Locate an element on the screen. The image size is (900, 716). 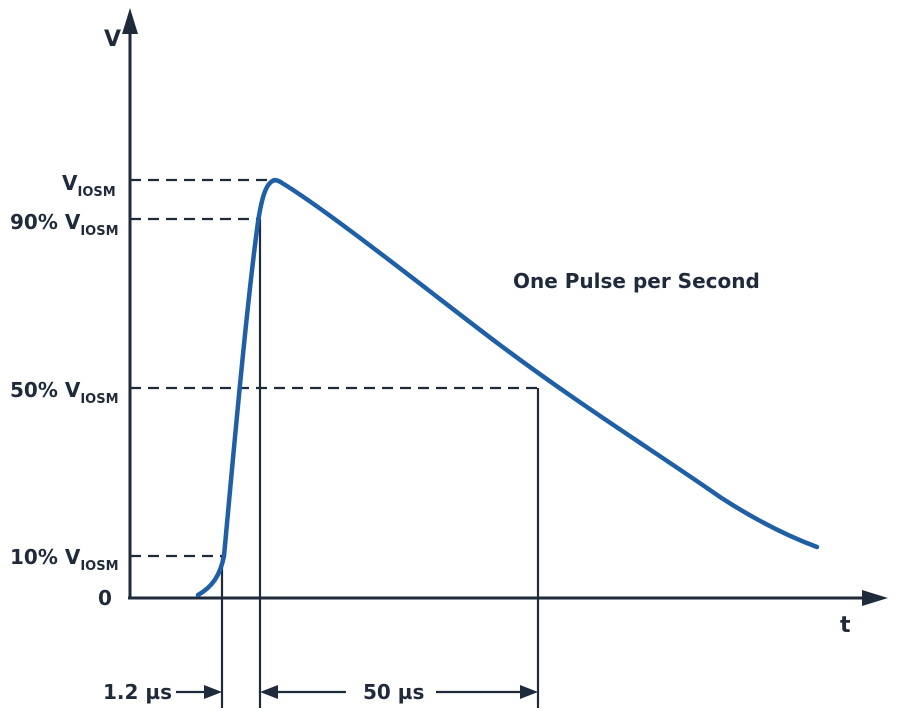
decay-arrow-left-head is located at coordinates (269, 692).